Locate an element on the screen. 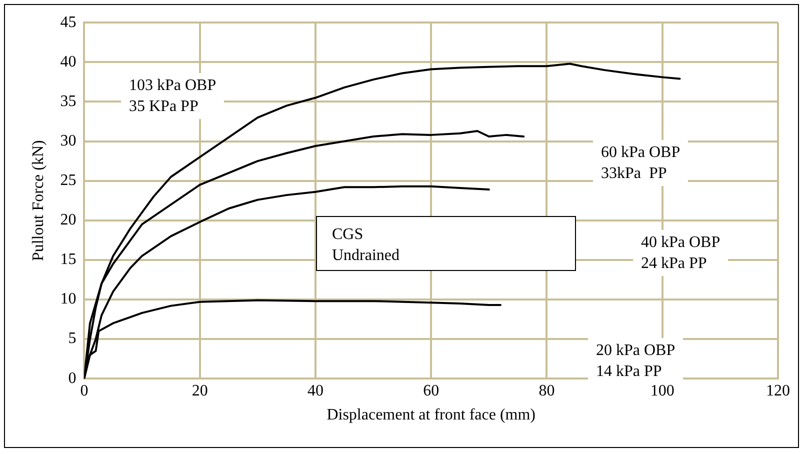 The height and width of the screenshot is (454, 805). x-tick-label: 0 is located at coordinates (84, 391).